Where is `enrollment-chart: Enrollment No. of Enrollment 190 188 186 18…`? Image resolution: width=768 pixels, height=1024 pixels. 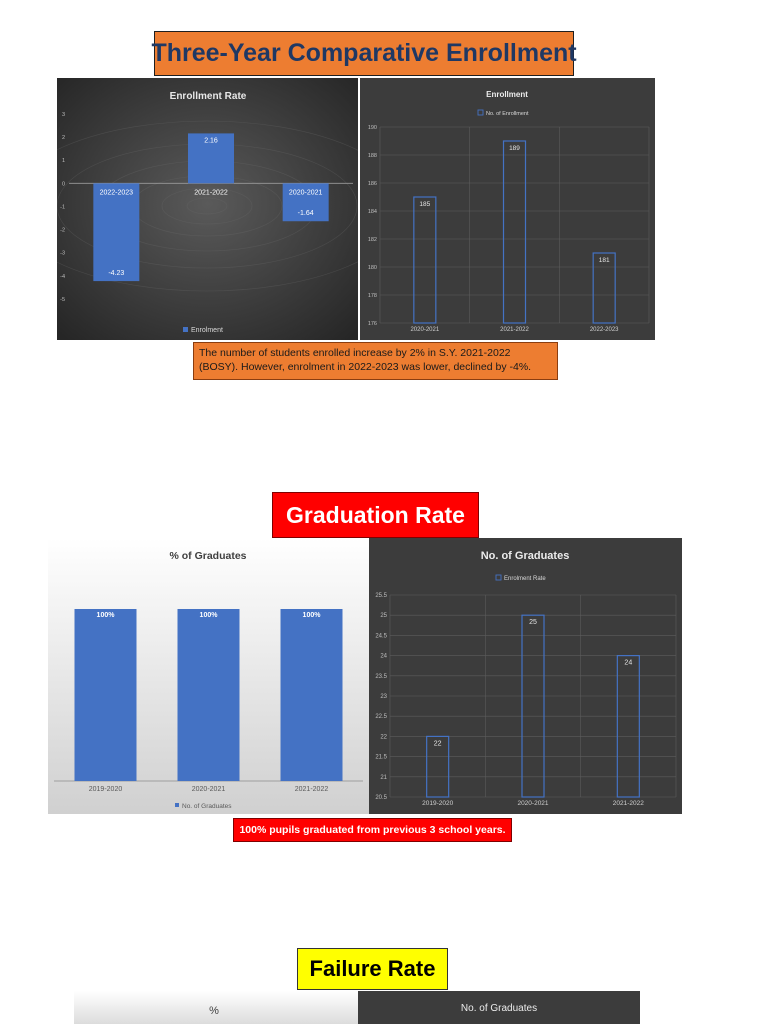 enrollment-chart: Enrollment No. of Enrollment 190 188 186 18… is located at coordinates (507, 209).